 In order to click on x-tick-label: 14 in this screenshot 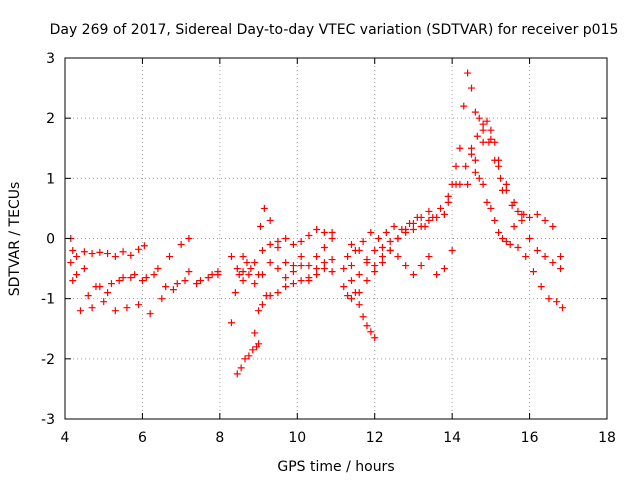, I will do `click(452, 438)`.